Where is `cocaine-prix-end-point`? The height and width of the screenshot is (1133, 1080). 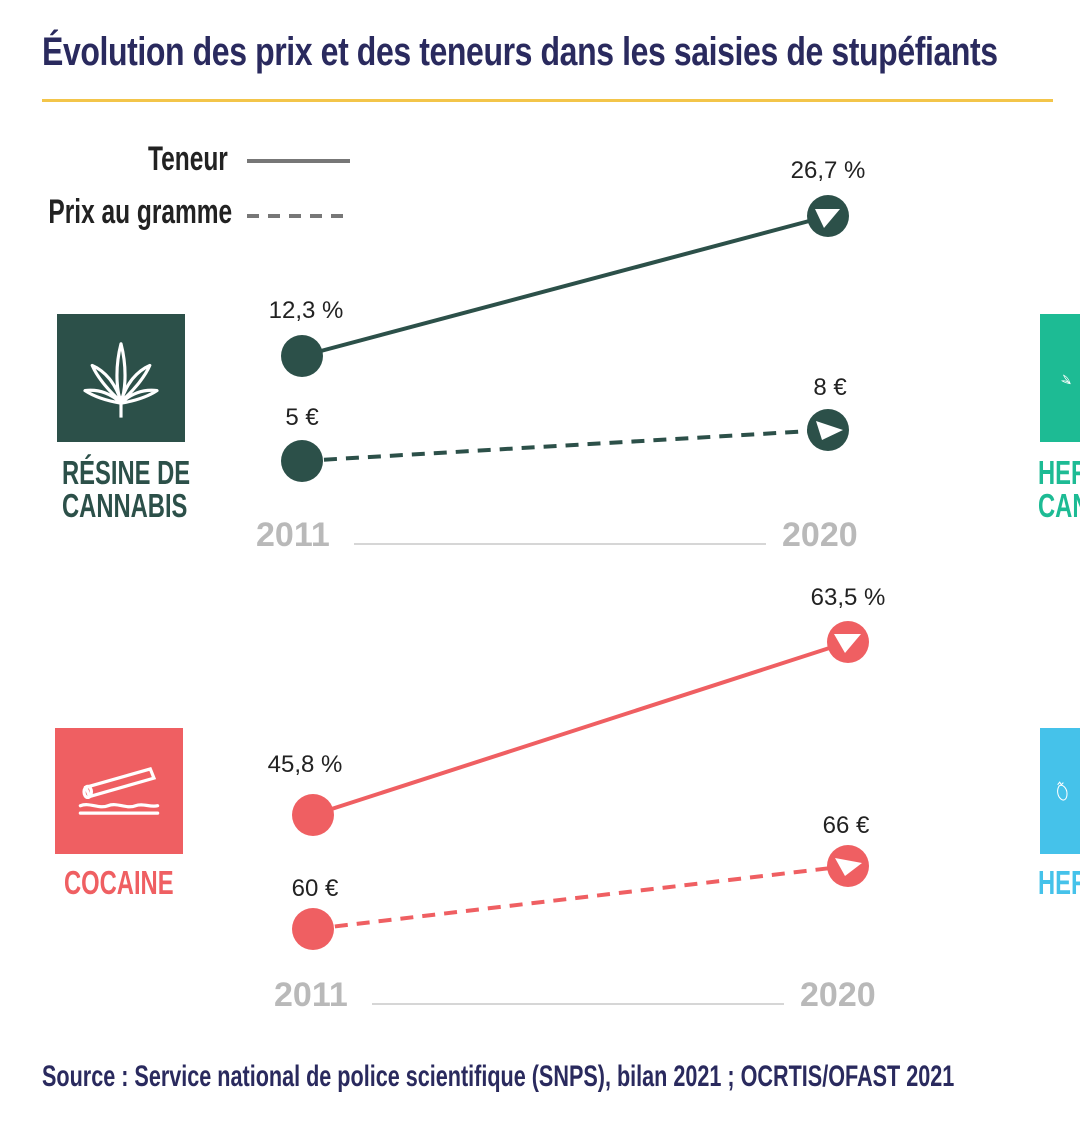
cocaine-prix-end-point is located at coordinates (848, 866).